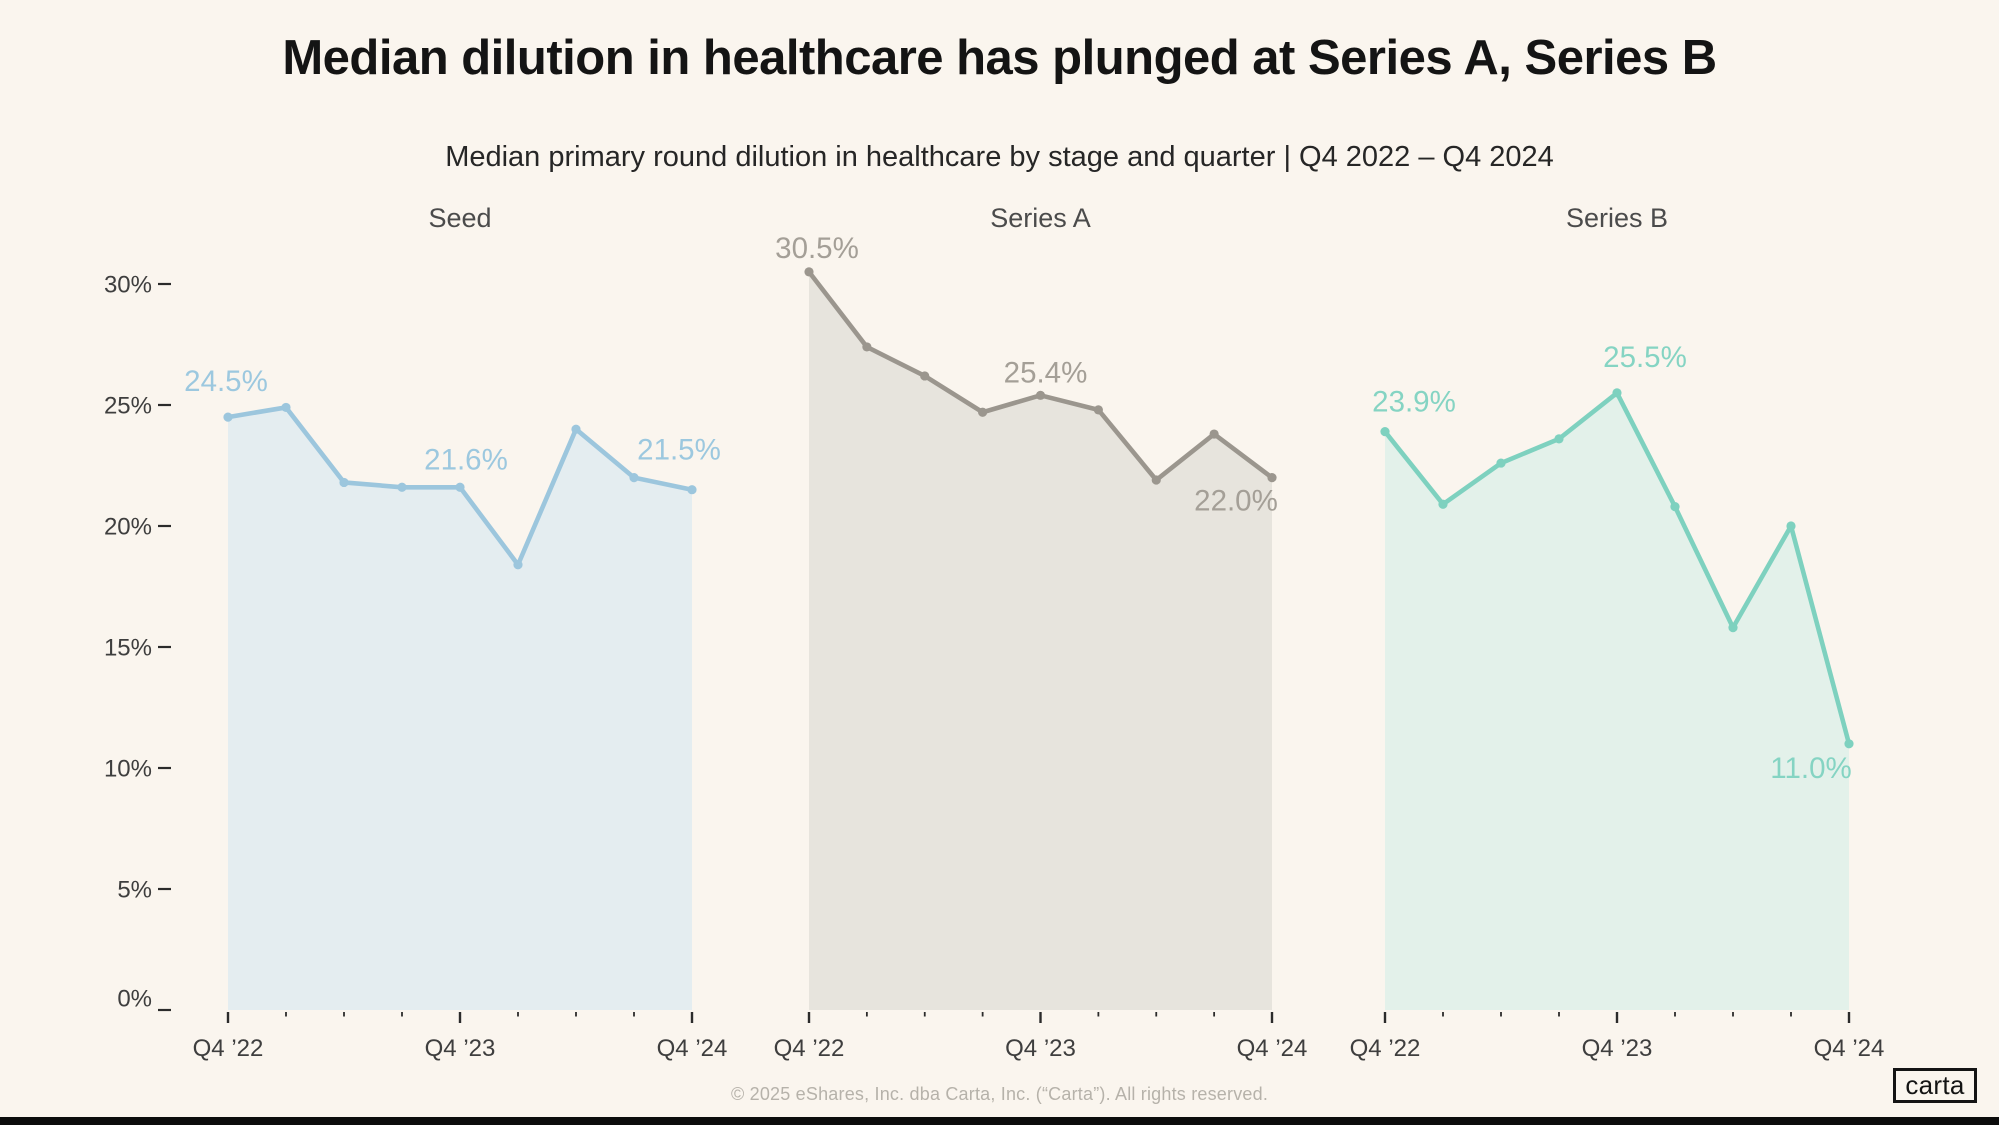  I want to click on value-label: 24.5%, so click(226, 381).